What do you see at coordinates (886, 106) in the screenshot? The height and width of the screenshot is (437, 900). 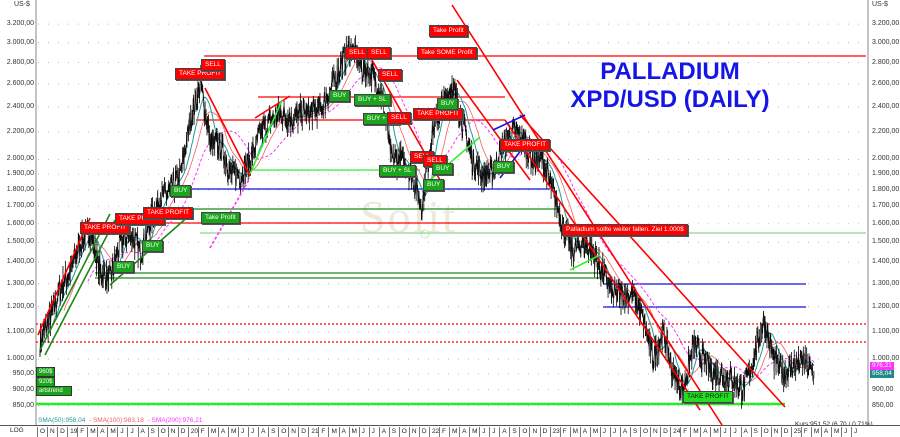 I see `y-tick-label: 2.400,00` at bounding box center [886, 106].